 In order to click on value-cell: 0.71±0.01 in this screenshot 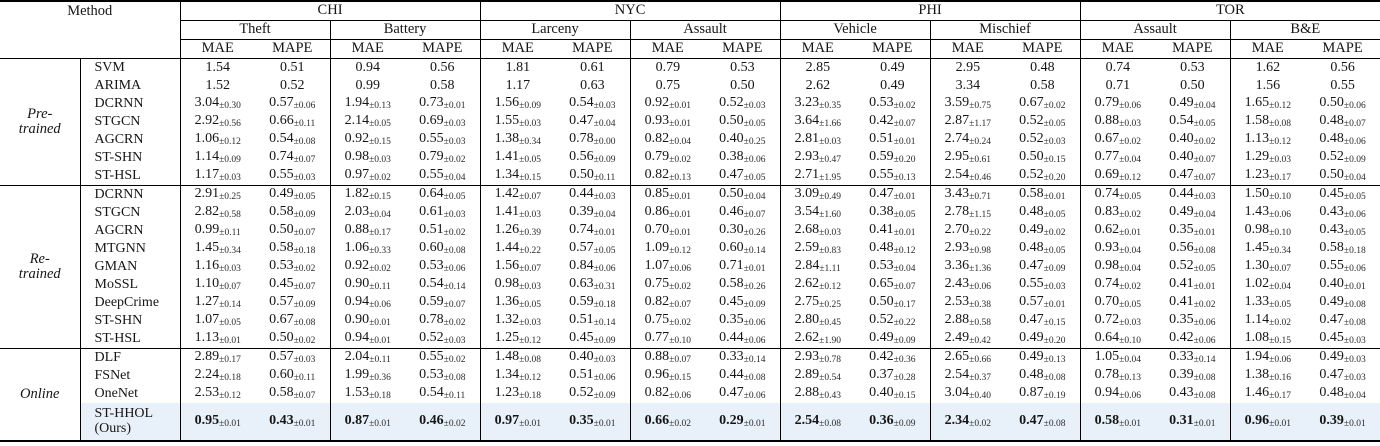, I will do `click(742, 267)`.